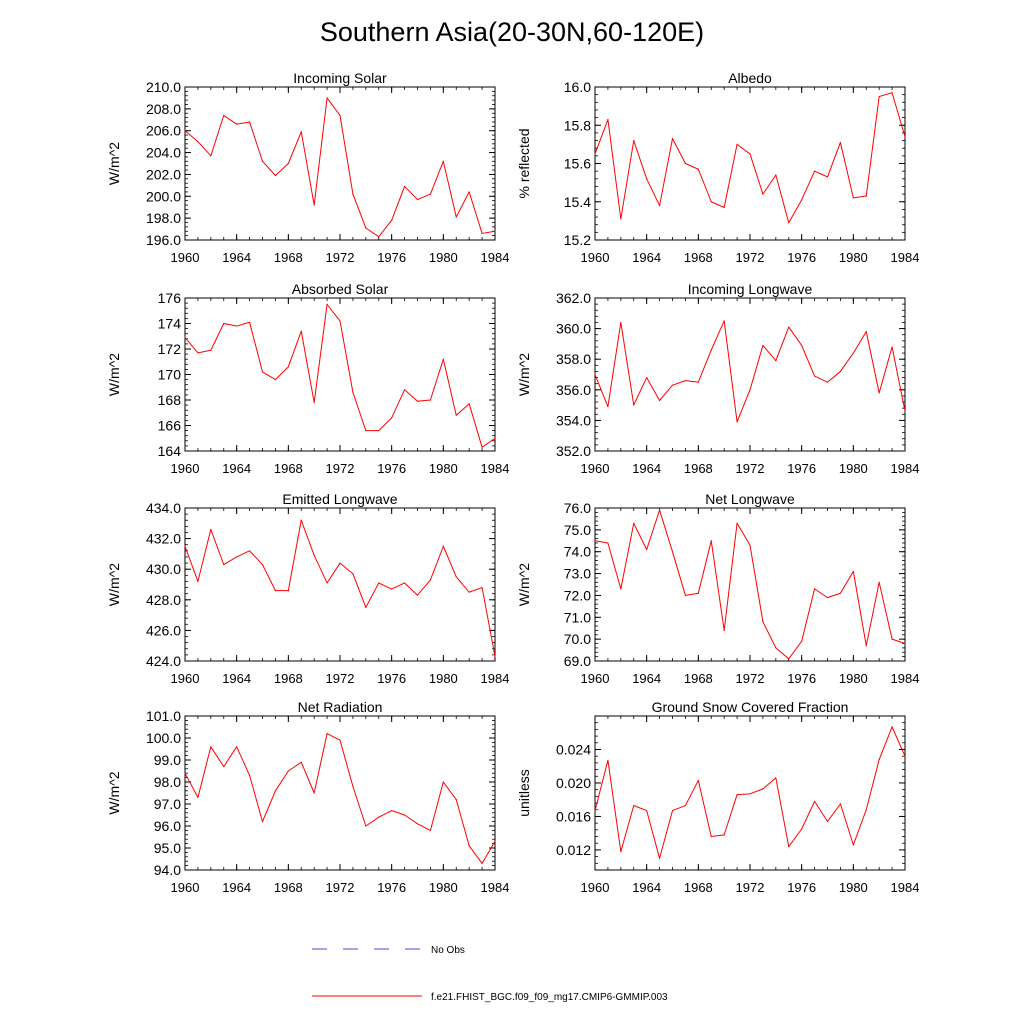  What do you see at coordinates (170, 400) in the screenshot?
I see `y-tick-label: 168` at bounding box center [170, 400].